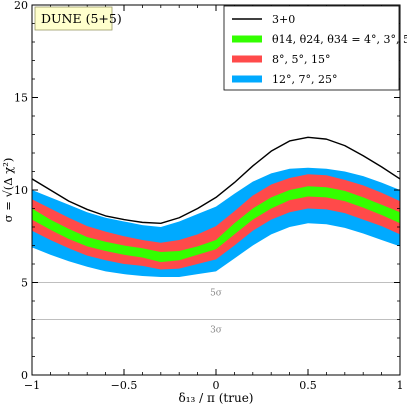 Image resolution: width=407 pixels, height=407 pixels. What do you see at coordinates (301, 59) in the screenshot?
I see `legend-label-8-5-15: 8°, 5°, 15°` at bounding box center [301, 59].